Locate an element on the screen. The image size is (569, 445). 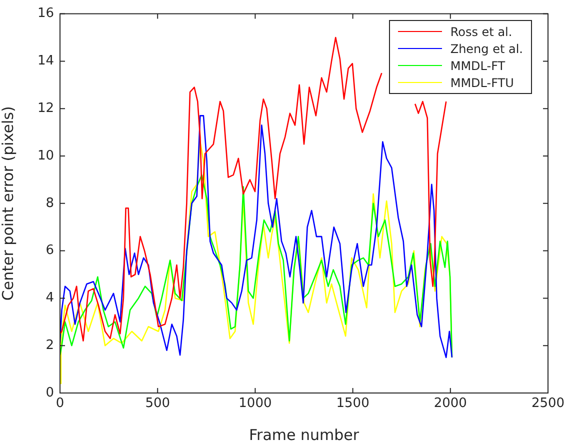
legend-label: Ross et al. is located at coordinates (481, 31).